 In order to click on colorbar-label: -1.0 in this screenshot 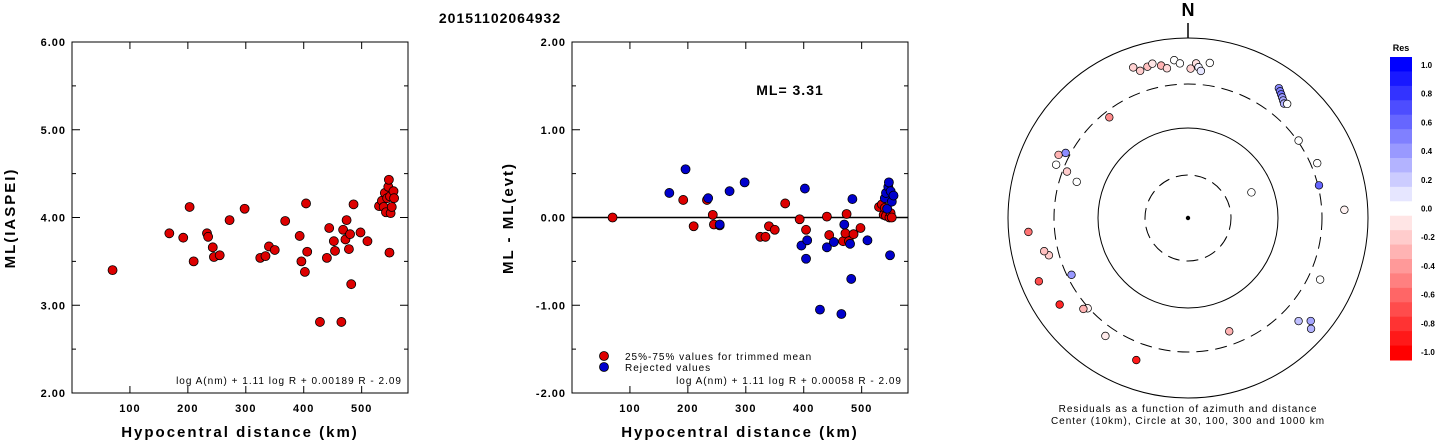, I will do `click(1428, 352)`.